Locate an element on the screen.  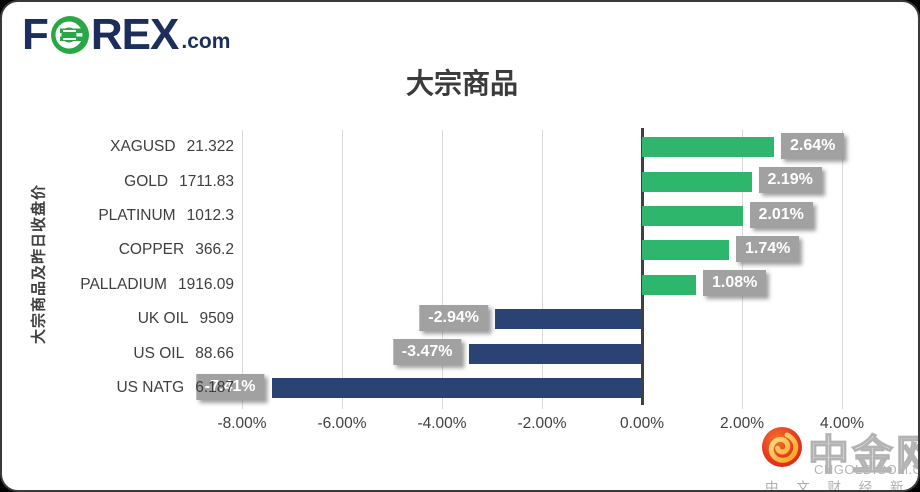
cngold-logo-icon is located at coordinates (782, 447).